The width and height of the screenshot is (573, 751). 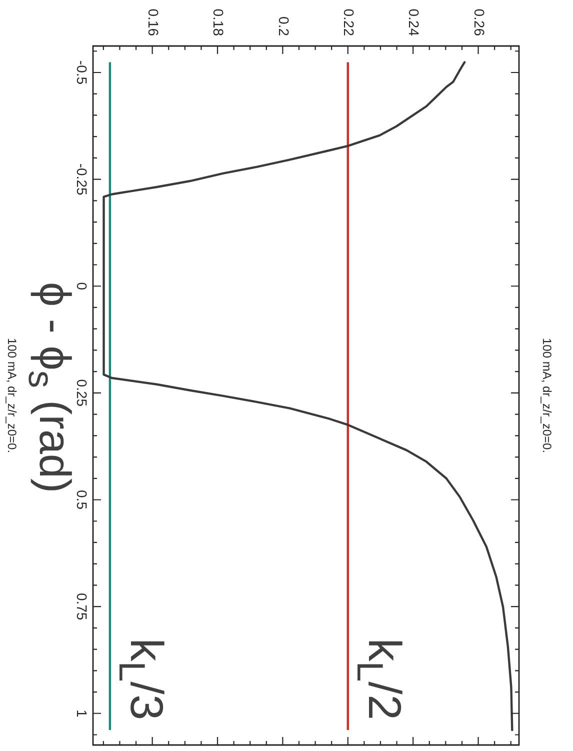 I want to click on ref-line-label: kL/2, so click(x=380, y=679).